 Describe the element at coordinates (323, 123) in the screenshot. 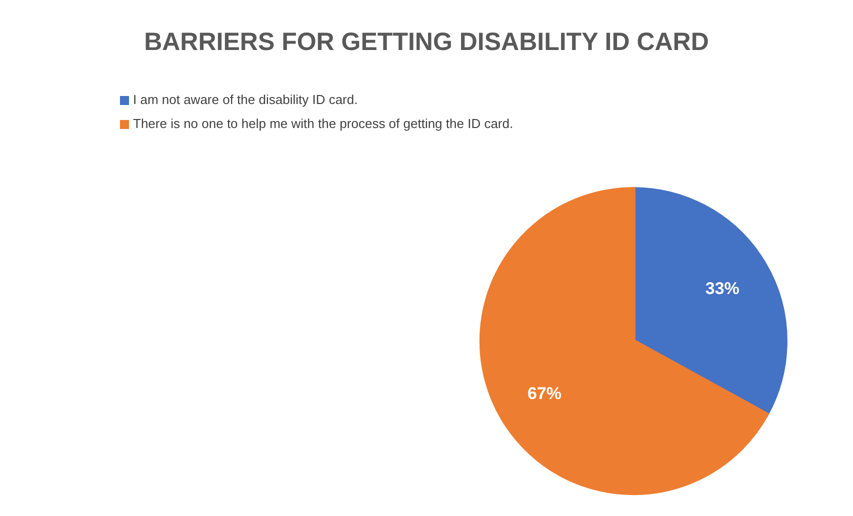

I see `legend-label: There is no one to help me with the process of getting the ID card.` at that location.